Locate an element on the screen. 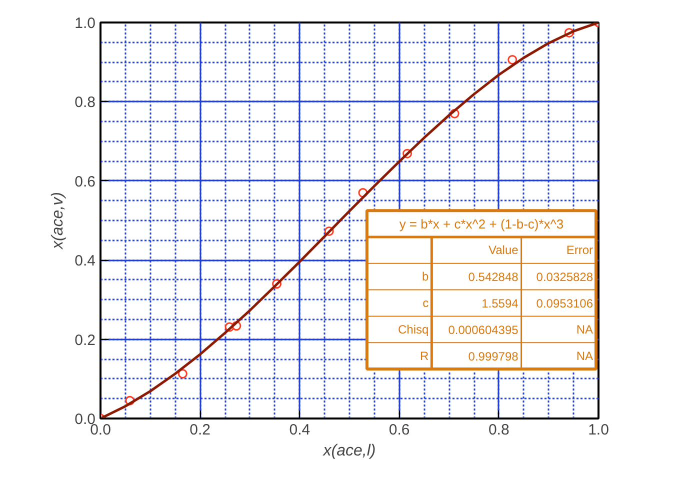 The width and height of the screenshot is (689, 480). y-axis-title: x(ace,v) is located at coordinates (58, 221).